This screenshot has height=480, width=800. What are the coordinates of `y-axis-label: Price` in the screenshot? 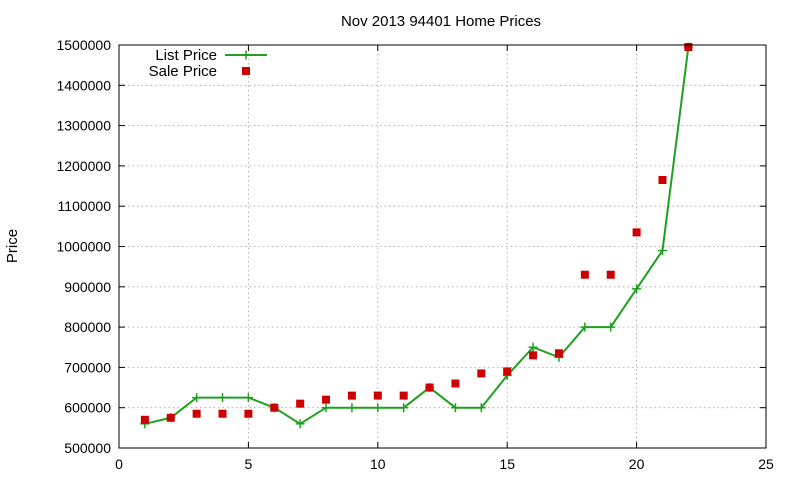 It's located at (12, 246).